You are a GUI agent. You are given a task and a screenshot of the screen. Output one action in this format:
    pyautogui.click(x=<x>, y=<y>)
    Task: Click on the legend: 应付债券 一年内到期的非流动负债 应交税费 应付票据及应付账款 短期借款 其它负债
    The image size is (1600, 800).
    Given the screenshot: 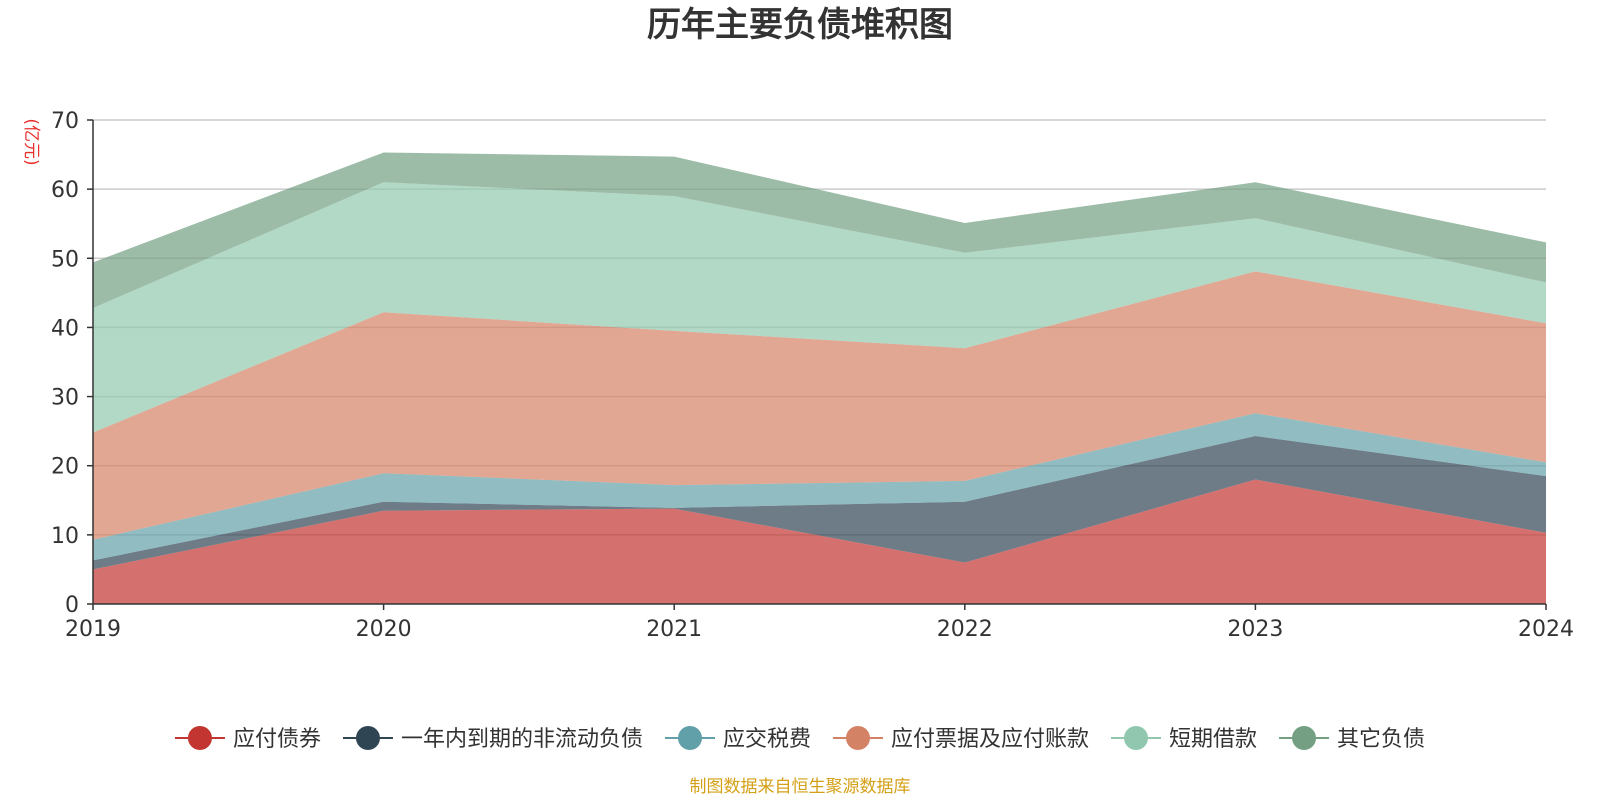 What is the action you would take?
    pyautogui.click(x=799, y=739)
    